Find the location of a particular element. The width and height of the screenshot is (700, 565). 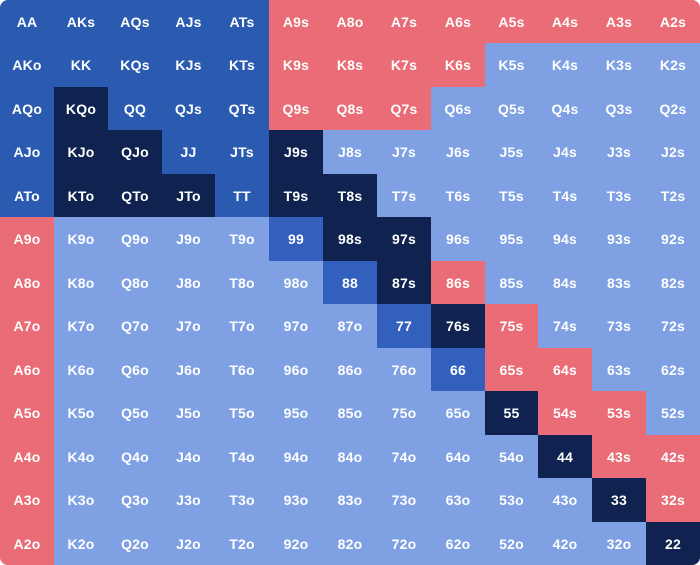

hand-cell-95s: 95s is located at coordinates (511, 239).